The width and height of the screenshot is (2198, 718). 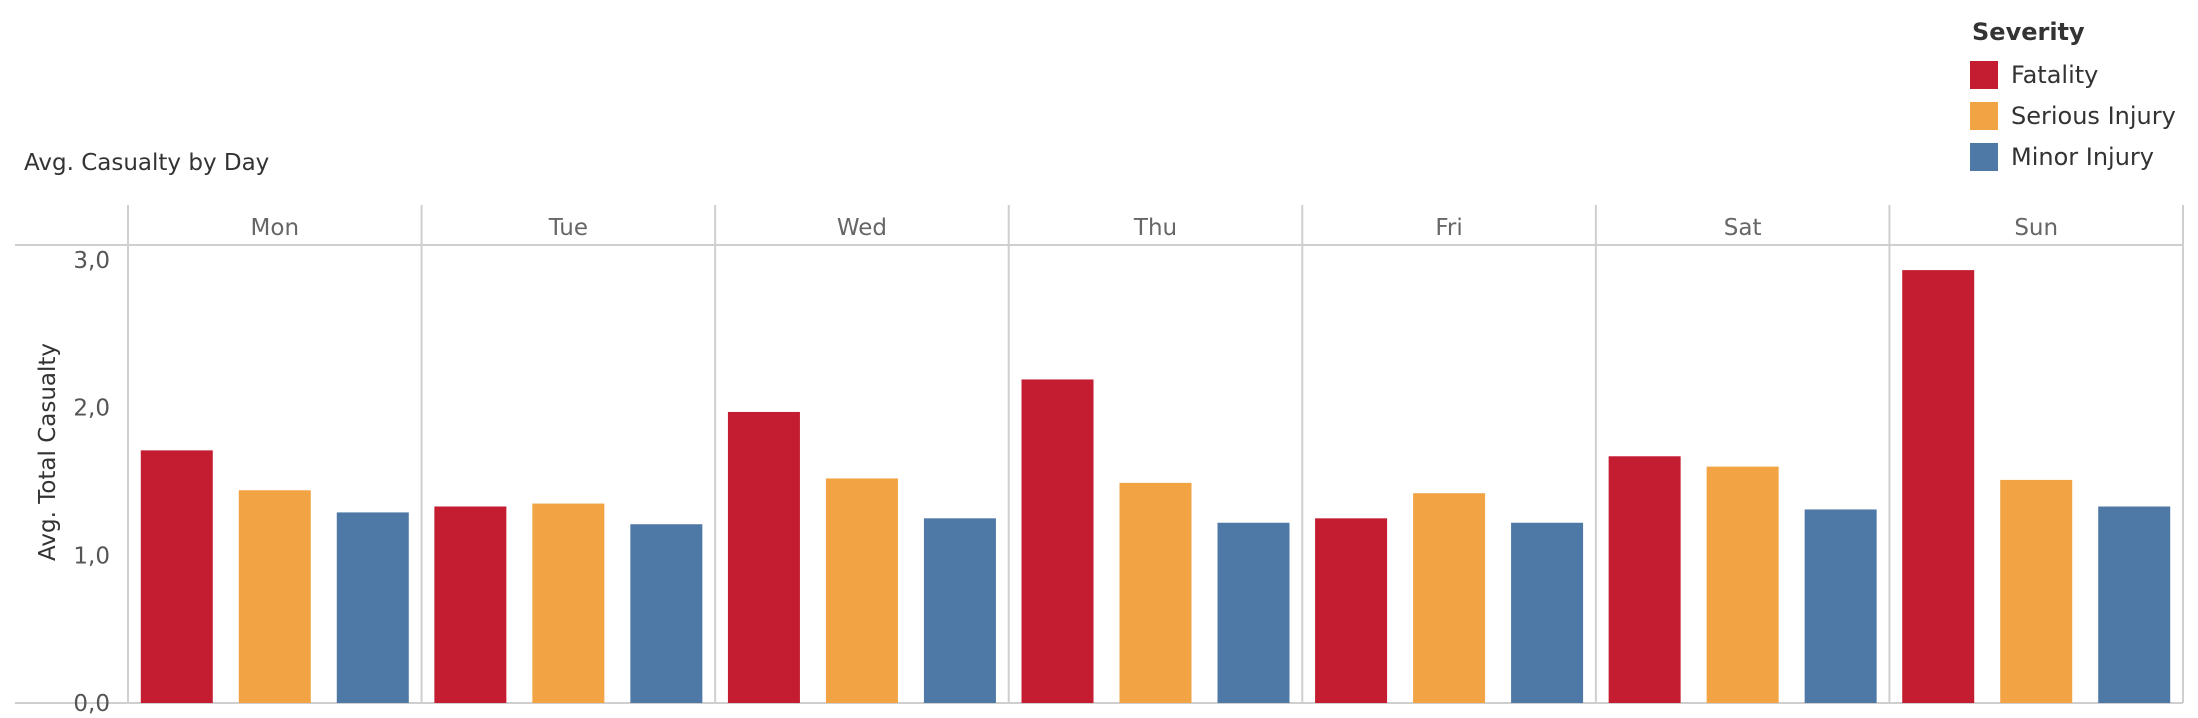 What do you see at coordinates (1547, 612) in the screenshot?
I see `bar-minor-injury-fri` at bounding box center [1547, 612].